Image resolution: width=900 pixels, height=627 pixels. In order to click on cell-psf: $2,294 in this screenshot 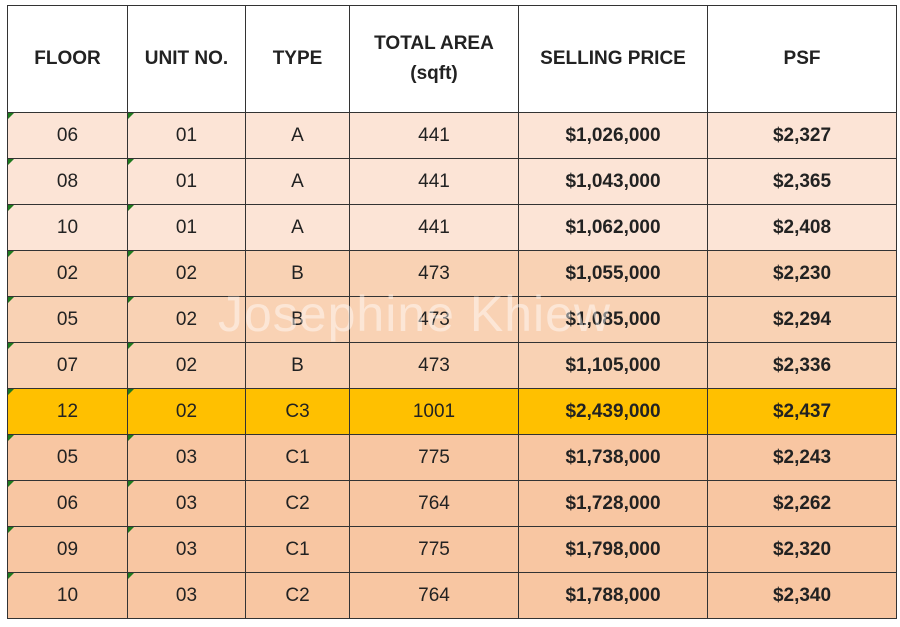, I will do `click(802, 319)`.